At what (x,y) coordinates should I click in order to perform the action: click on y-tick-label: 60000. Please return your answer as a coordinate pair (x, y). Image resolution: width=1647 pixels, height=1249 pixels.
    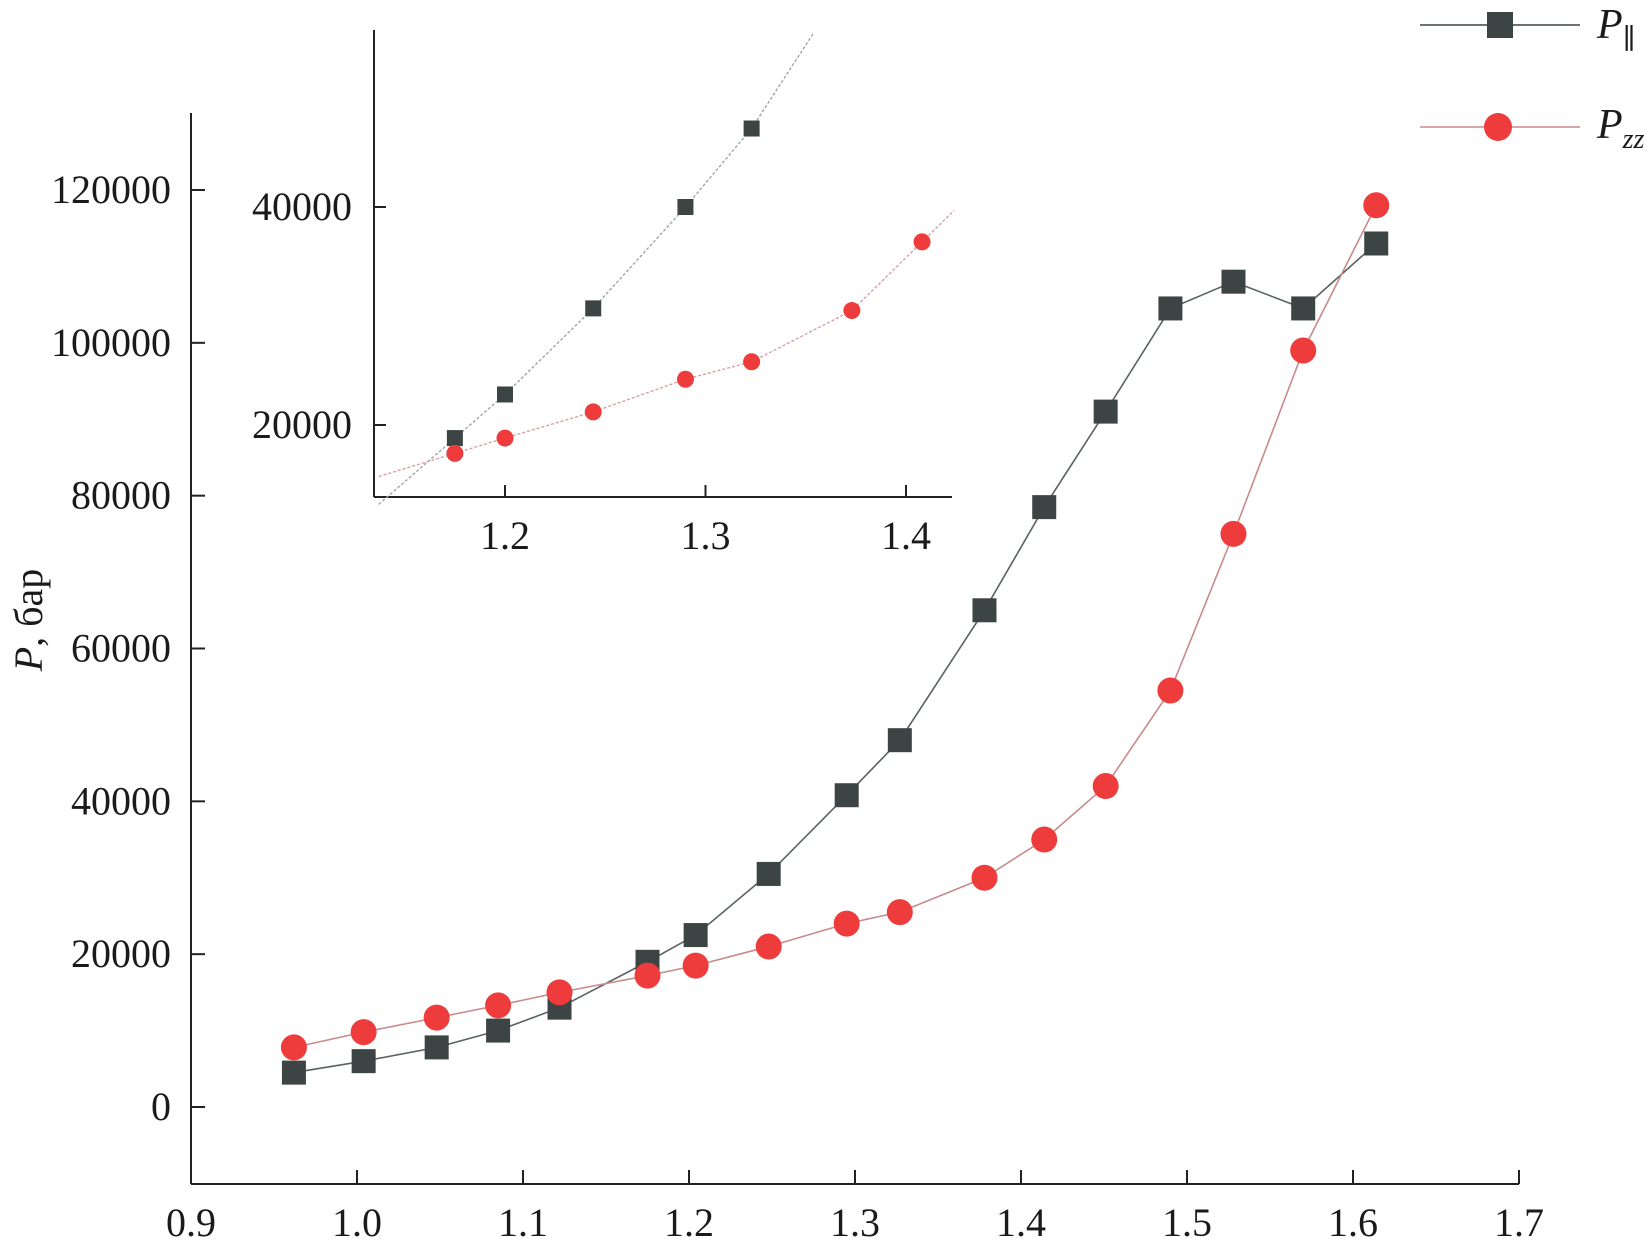
    Looking at the image, I should click on (121, 648).